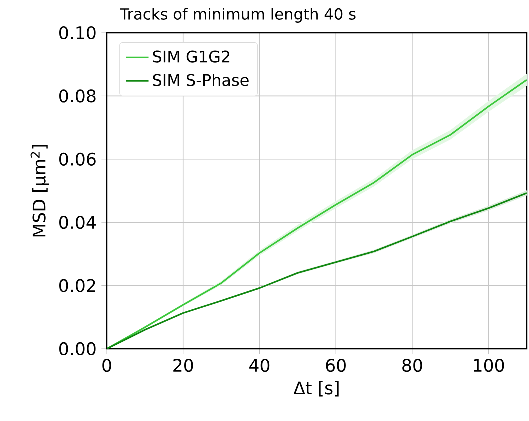 The height and width of the screenshot is (421, 529). I want to click on y-tick-label: 0.00, so click(78, 349).